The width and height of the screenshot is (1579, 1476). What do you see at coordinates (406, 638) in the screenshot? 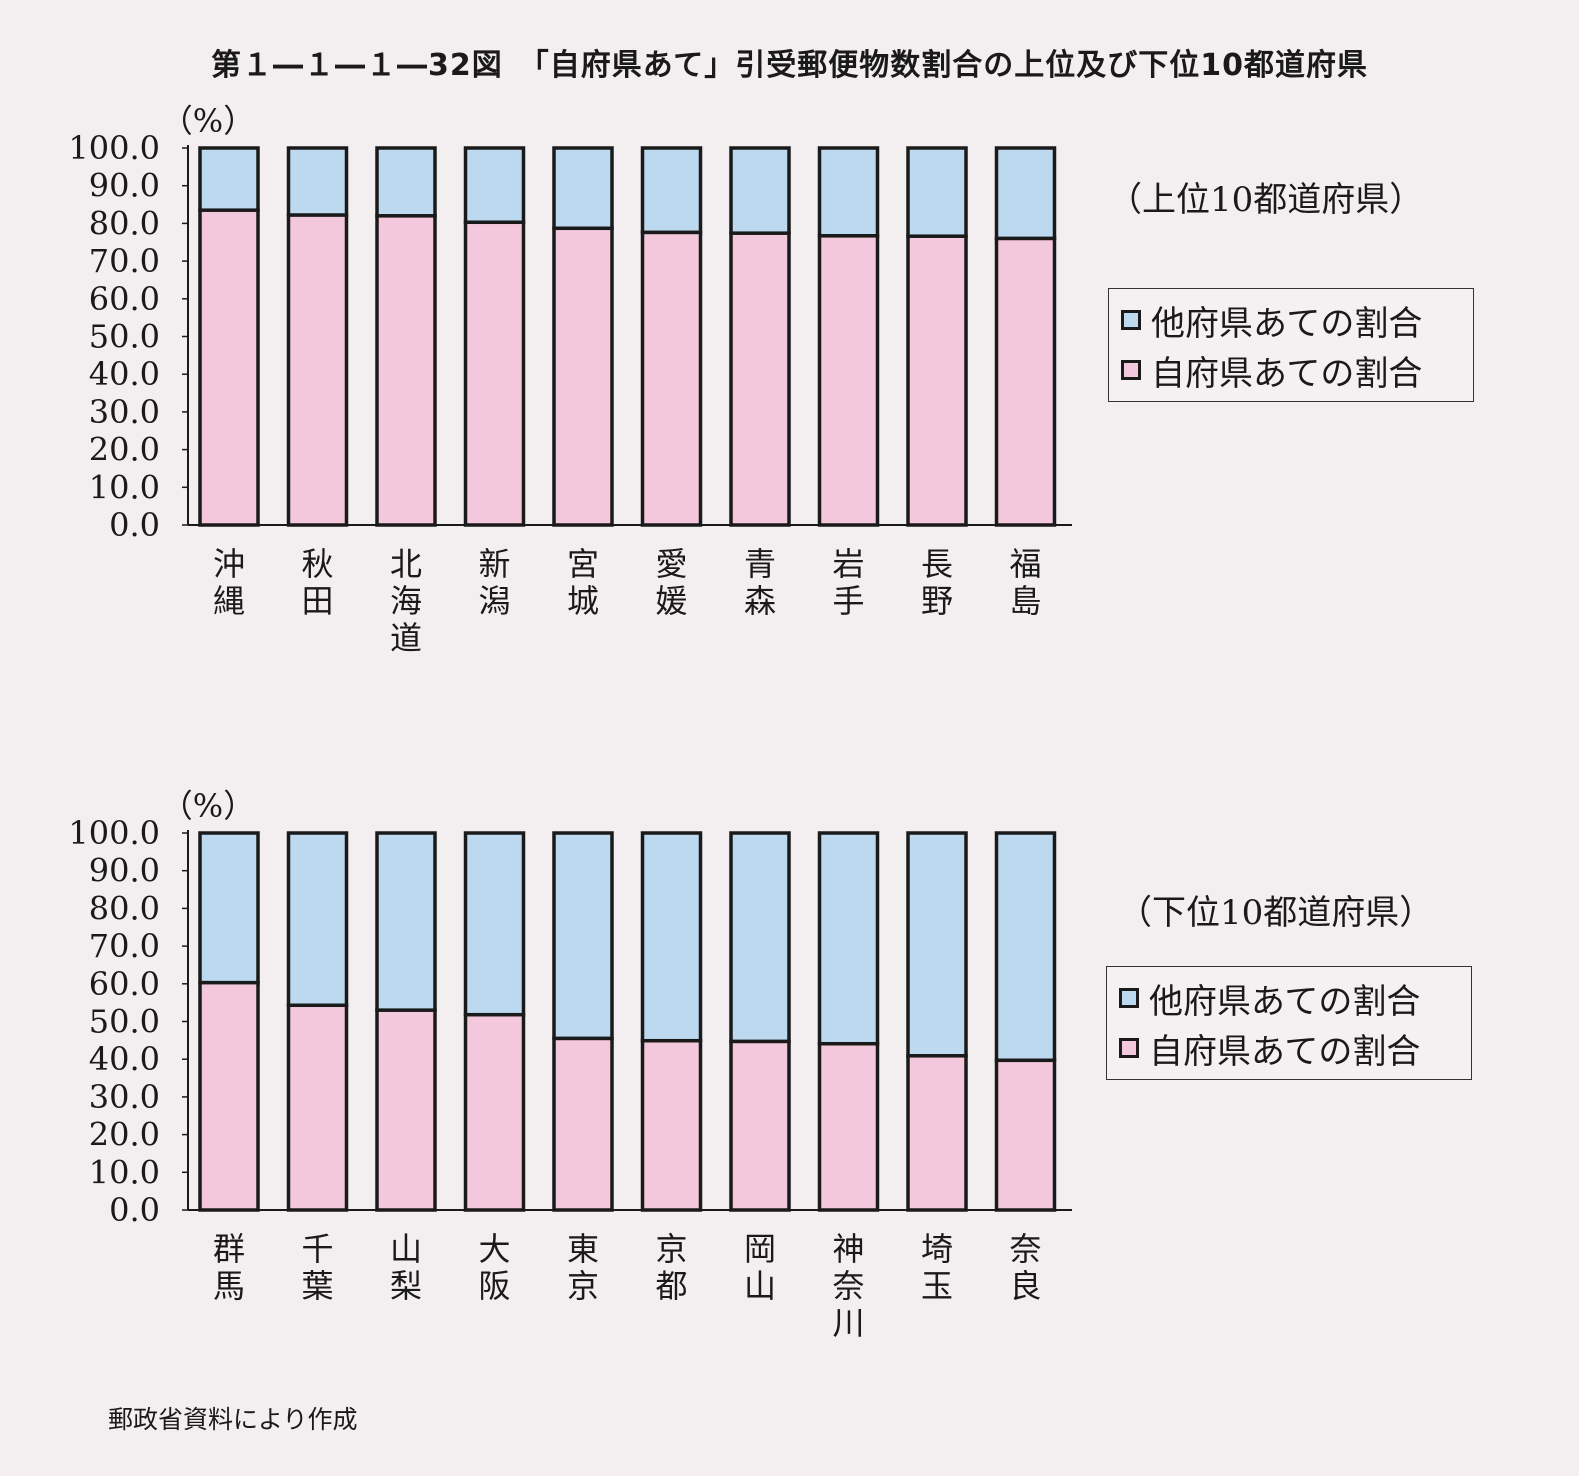
I see `x-category-label: 道` at bounding box center [406, 638].